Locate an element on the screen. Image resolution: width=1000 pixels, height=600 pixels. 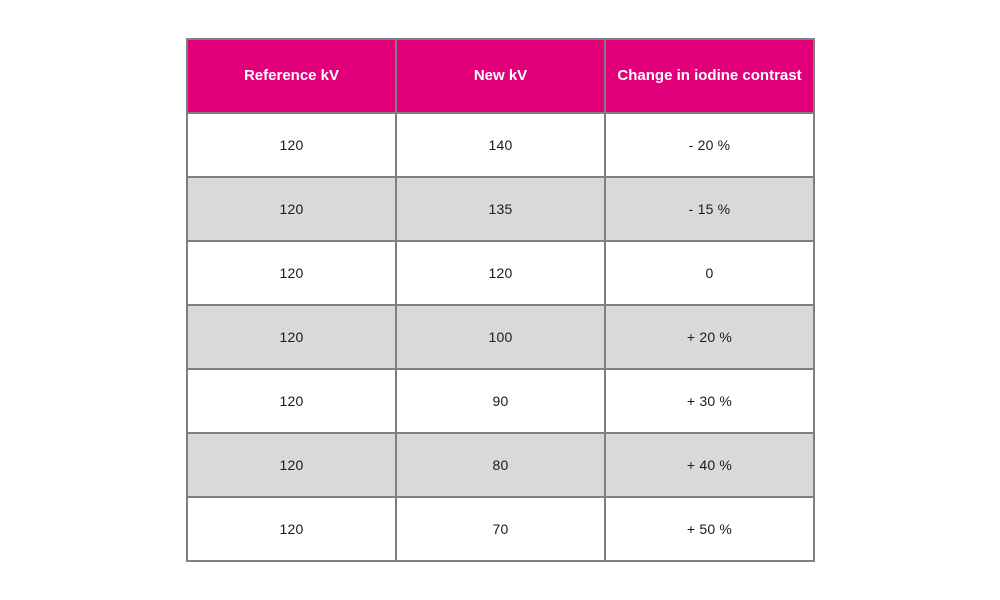
table-row: 120 100 + 20 % is located at coordinates (500, 337).